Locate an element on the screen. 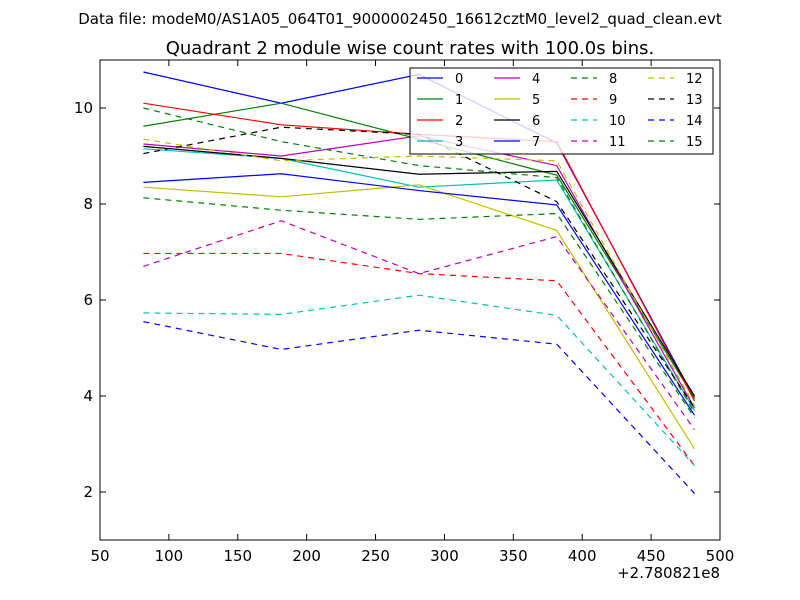  x-tick-label: 450 is located at coordinates (651, 556).